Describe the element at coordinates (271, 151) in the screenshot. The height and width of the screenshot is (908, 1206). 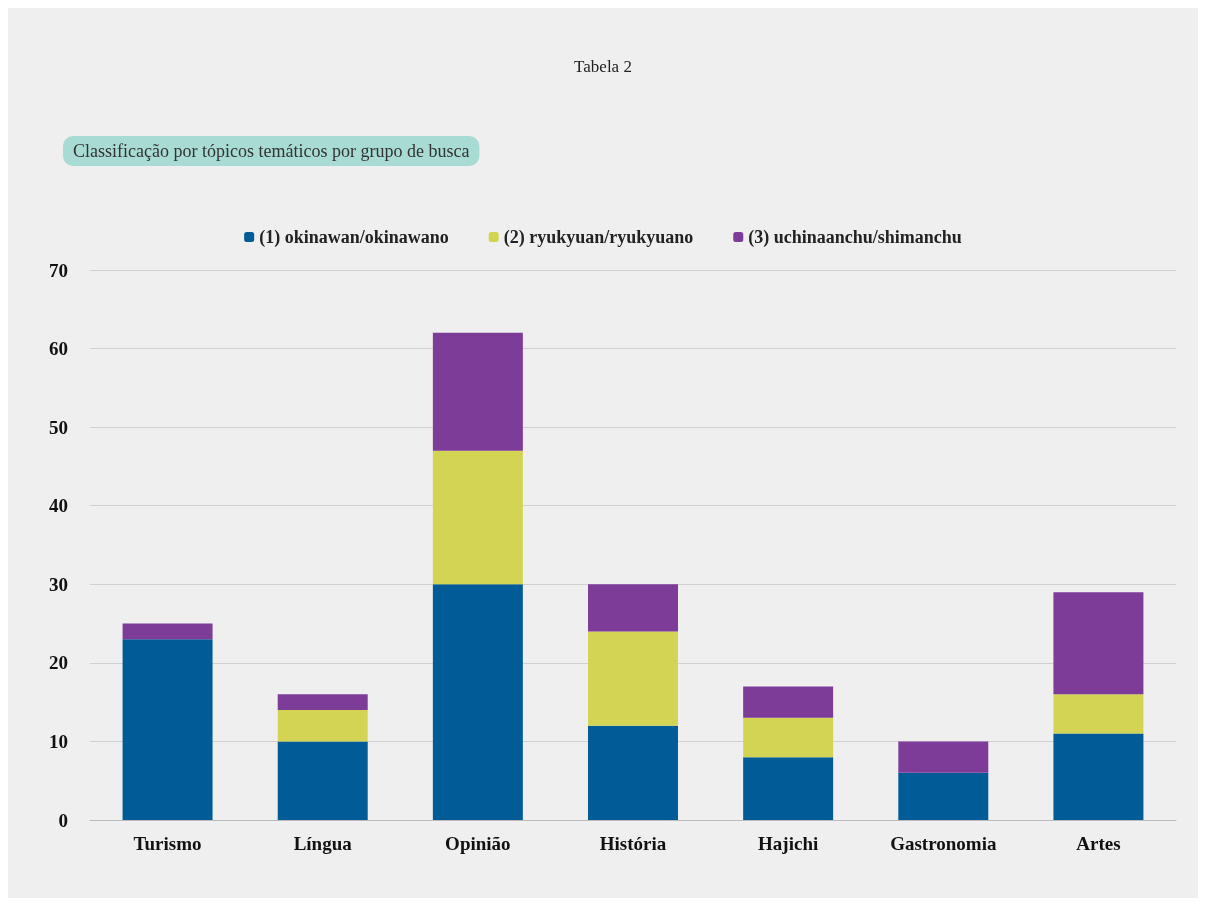
I see `chart-subtitle: Classificação por tópicos temáticos por grupo de busca` at that location.